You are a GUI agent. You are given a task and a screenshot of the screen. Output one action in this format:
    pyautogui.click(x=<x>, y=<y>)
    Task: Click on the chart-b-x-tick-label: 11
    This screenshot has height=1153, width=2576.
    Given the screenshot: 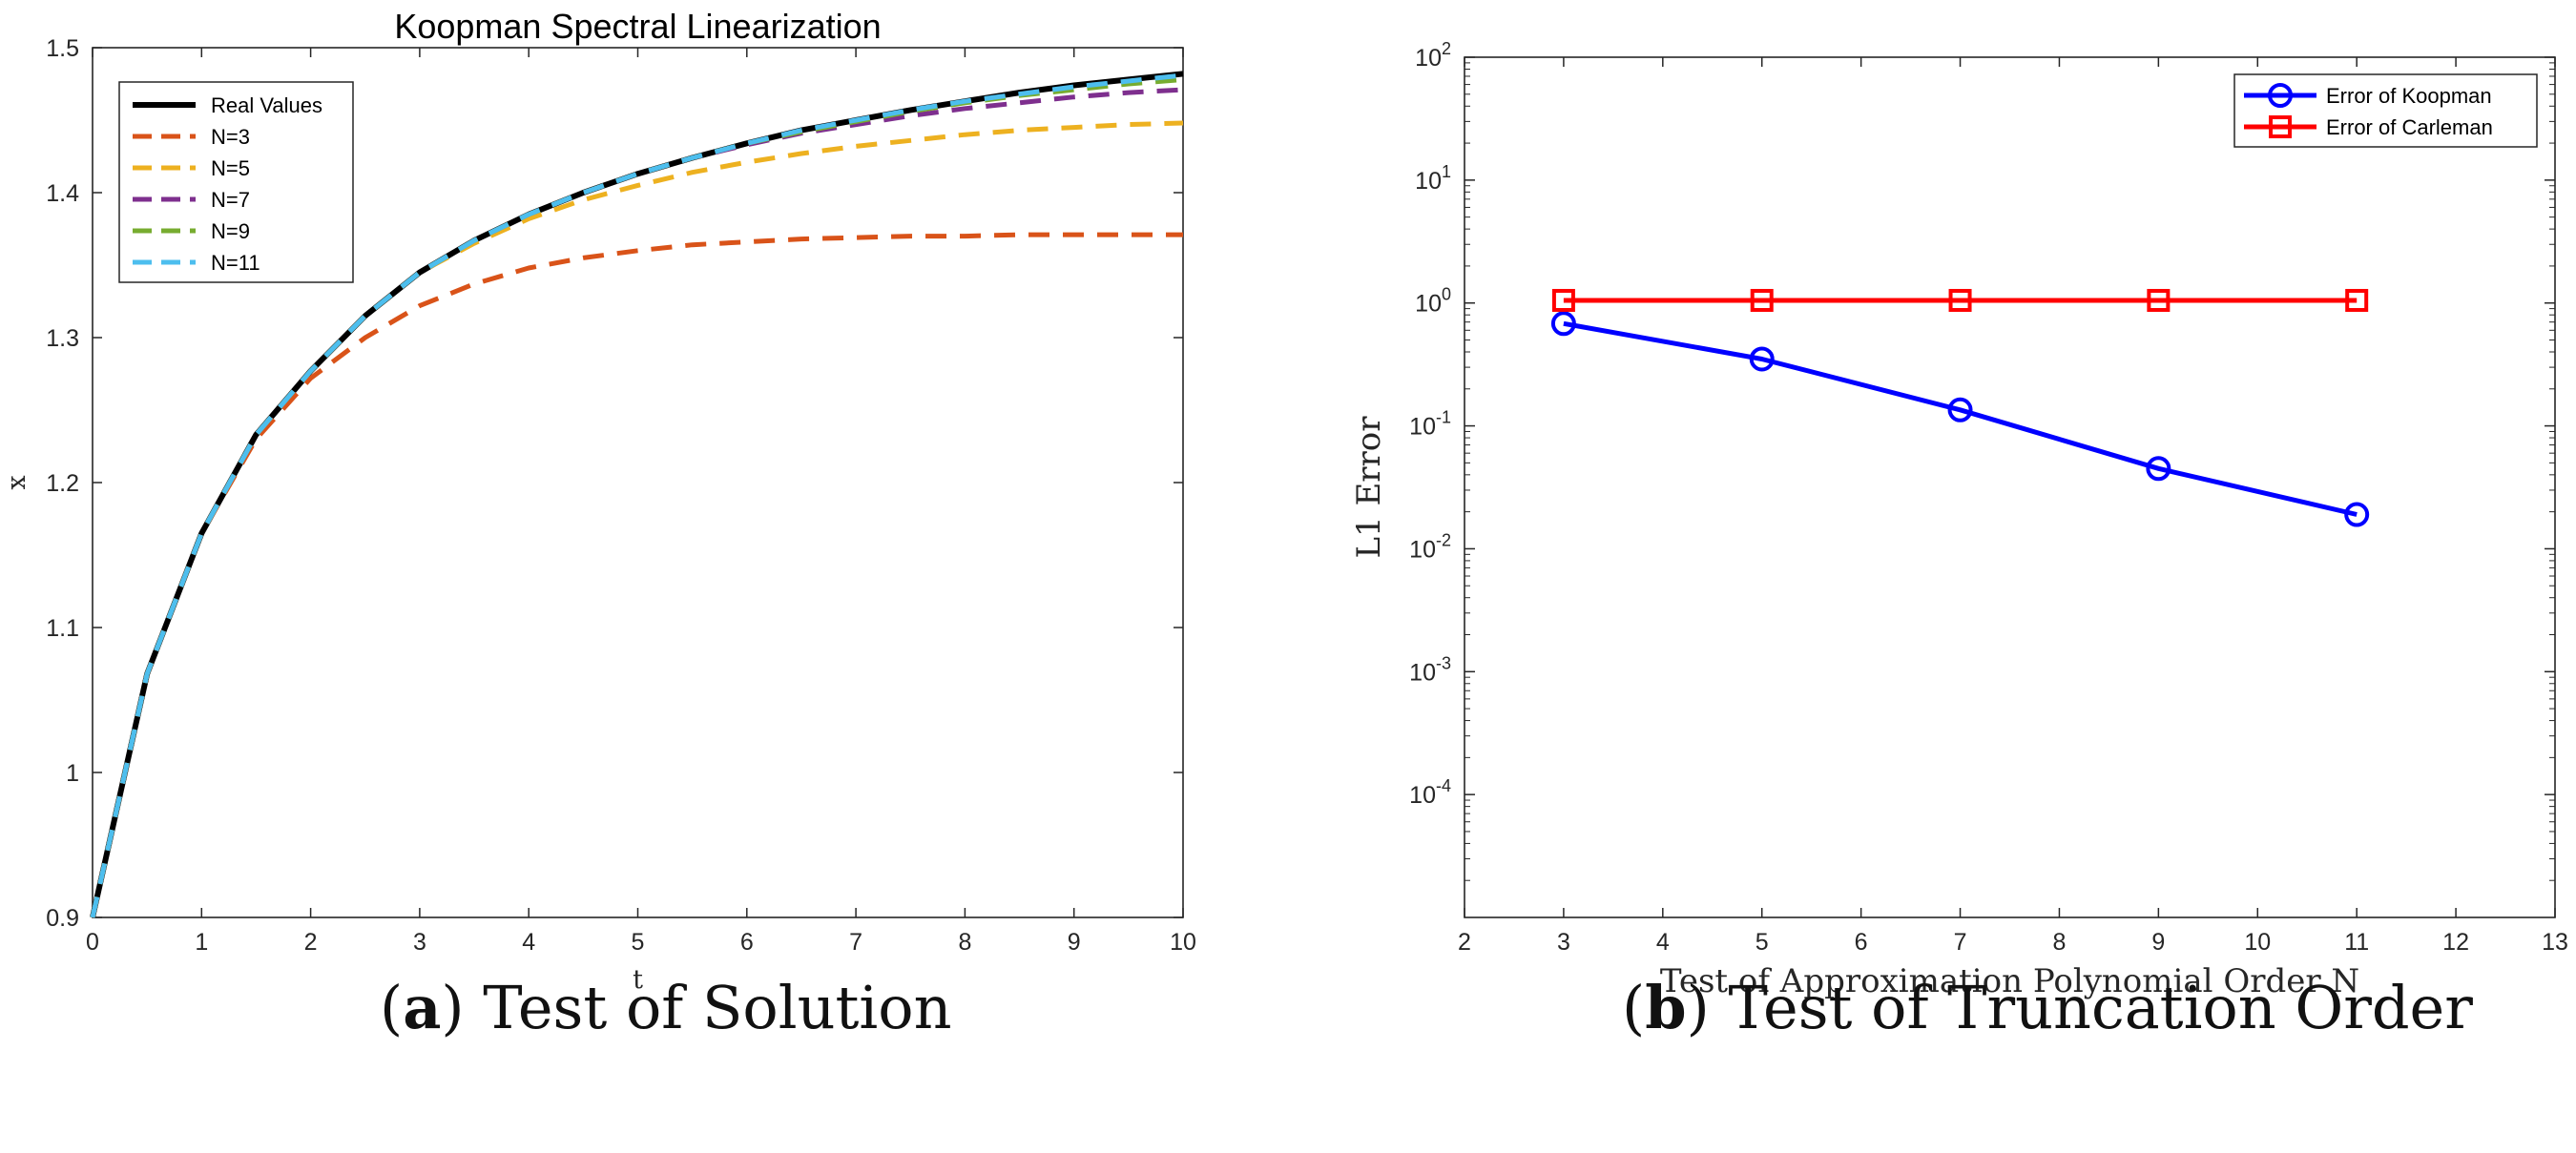 What is the action you would take?
    pyautogui.click(x=2356, y=942)
    